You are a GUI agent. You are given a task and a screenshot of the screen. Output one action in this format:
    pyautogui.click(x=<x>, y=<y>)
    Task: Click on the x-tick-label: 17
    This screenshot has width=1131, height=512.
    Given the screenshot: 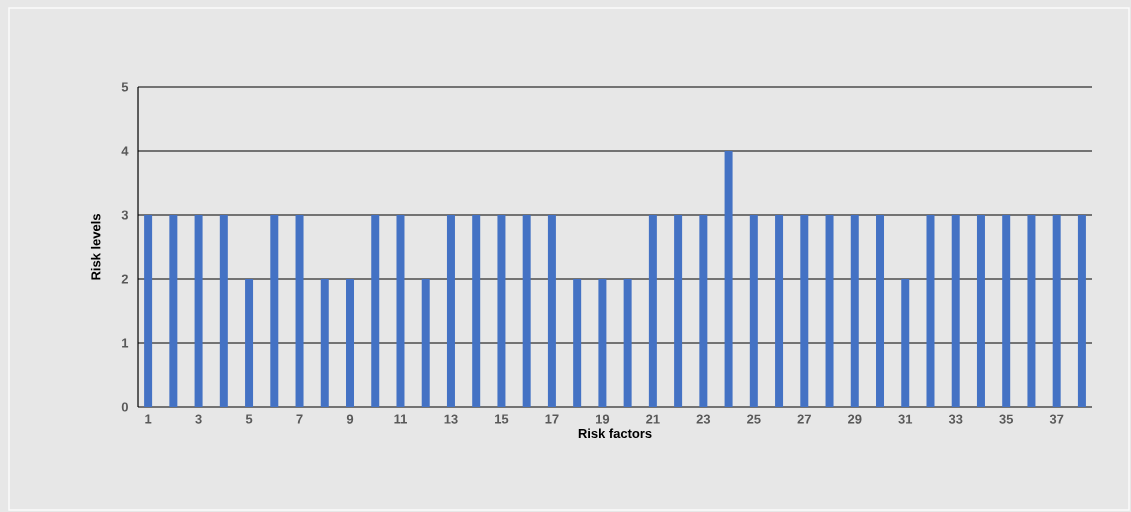 What is the action you would take?
    pyautogui.click(x=552, y=419)
    